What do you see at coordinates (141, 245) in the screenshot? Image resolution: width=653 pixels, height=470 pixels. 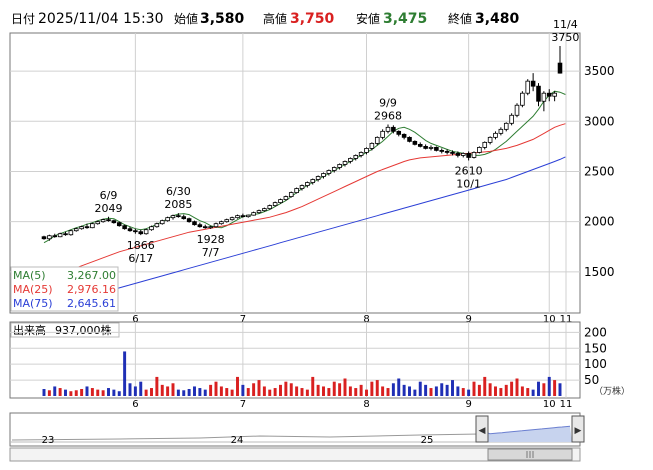 I see `annotation-price: 1866` at bounding box center [141, 245].